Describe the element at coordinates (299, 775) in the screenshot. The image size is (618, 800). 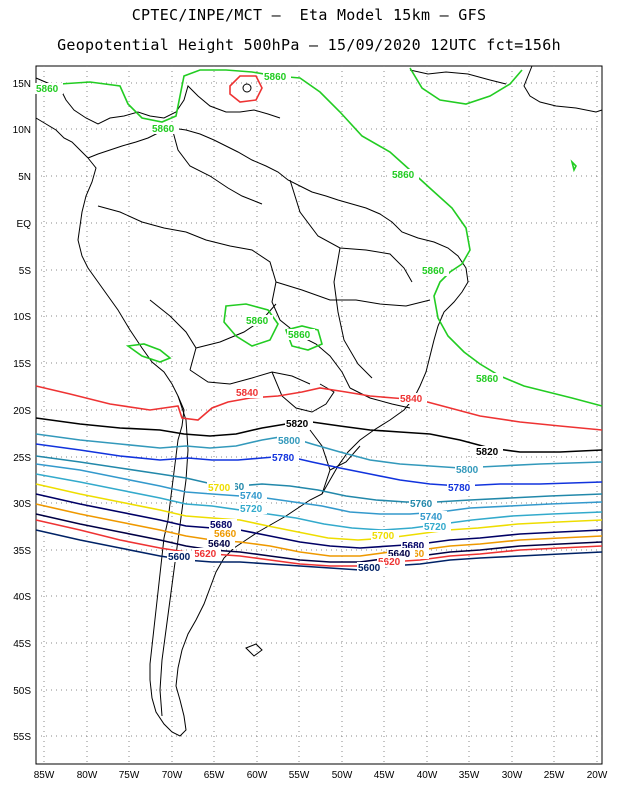
I see `lon-label: 55W` at that location.